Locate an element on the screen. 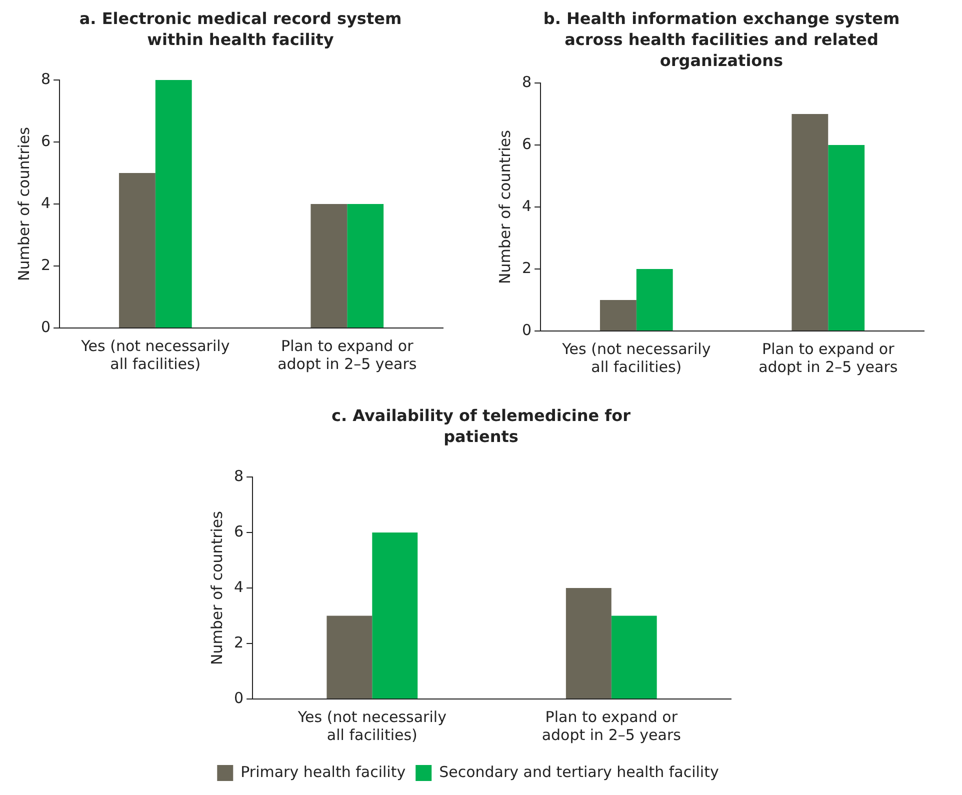 Image resolution: width=962 pixels, height=795 pixels. chart-title: b. Health information exchange system across health facilities and related organizations is located at coordinates (721, 39).